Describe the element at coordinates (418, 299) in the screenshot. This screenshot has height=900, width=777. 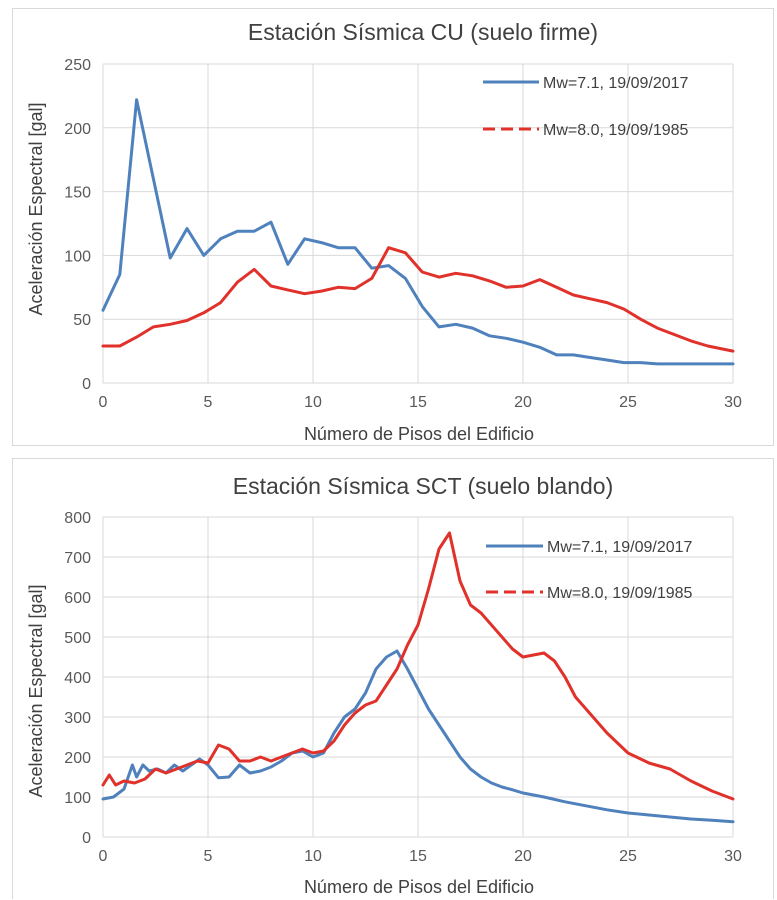
I see `series-line-1985` at that location.